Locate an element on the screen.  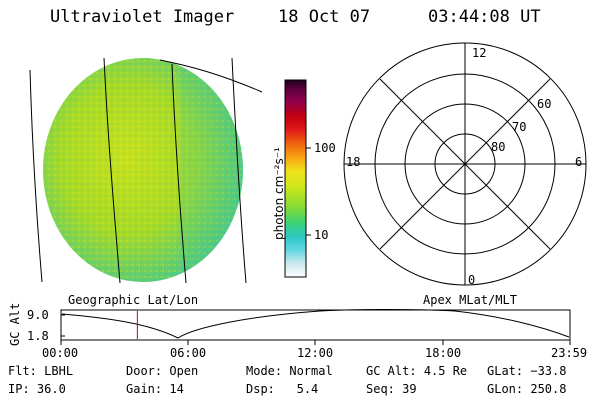
mode-value: Normal is located at coordinates (311, 371).